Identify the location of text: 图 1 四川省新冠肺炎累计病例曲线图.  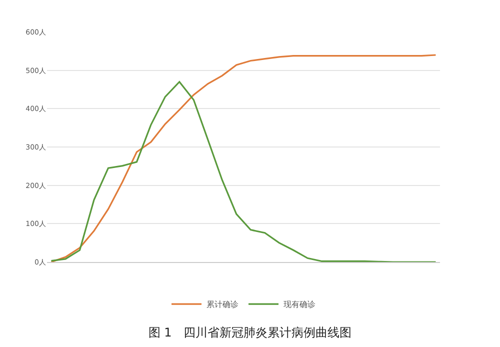
(250, 333).